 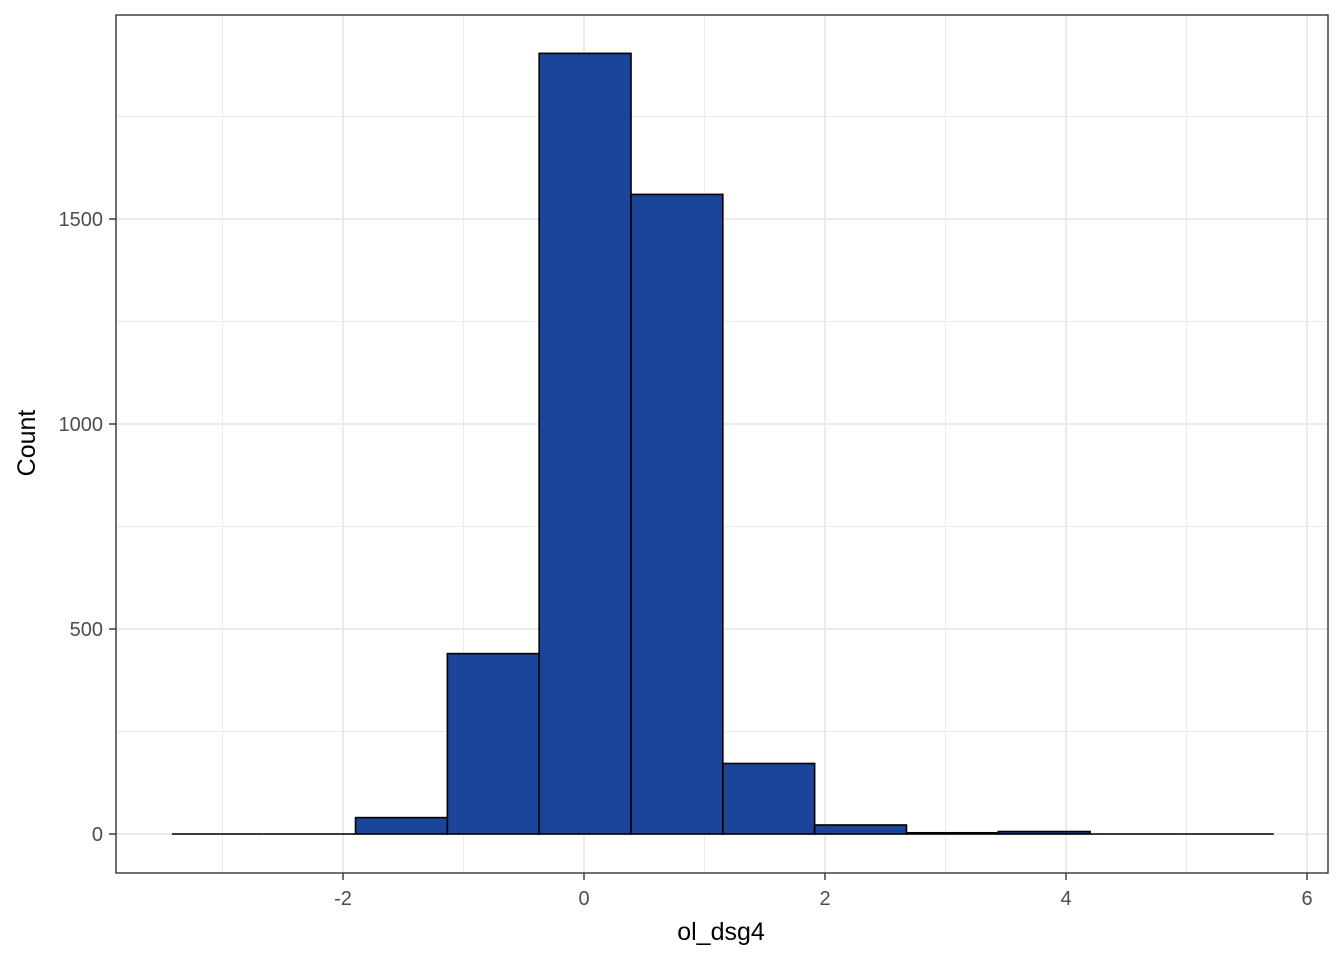 I want to click on y-axis-title: Count, so click(x=27, y=443).